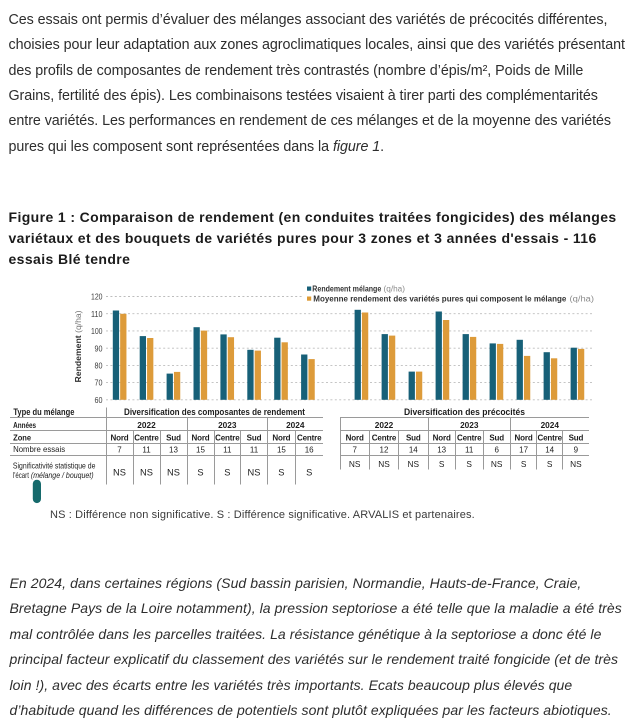 The width and height of the screenshot is (640, 723). What do you see at coordinates (384, 450) in the screenshot?
I see `svg-text: 12` at bounding box center [384, 450].